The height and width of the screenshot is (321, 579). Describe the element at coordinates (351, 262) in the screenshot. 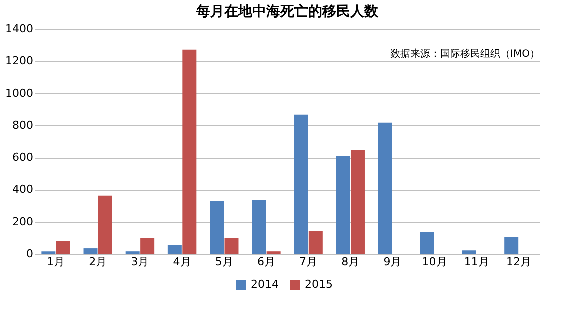

I see `x-tick-label: 8月` at that location.